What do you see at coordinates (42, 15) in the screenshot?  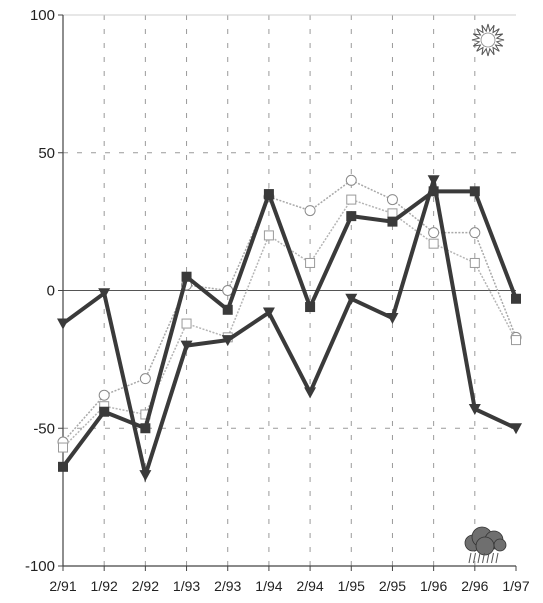 I see `y-tick-label: 100` at bounding box center [42, 15].